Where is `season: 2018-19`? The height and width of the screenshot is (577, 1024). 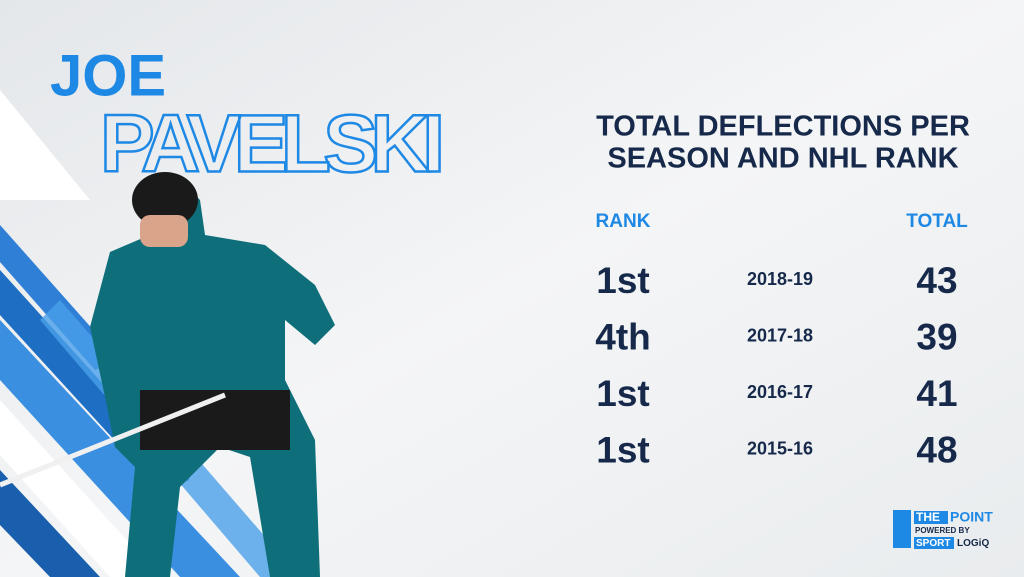 season: 2018-19 is located at coordinates (780, 279).